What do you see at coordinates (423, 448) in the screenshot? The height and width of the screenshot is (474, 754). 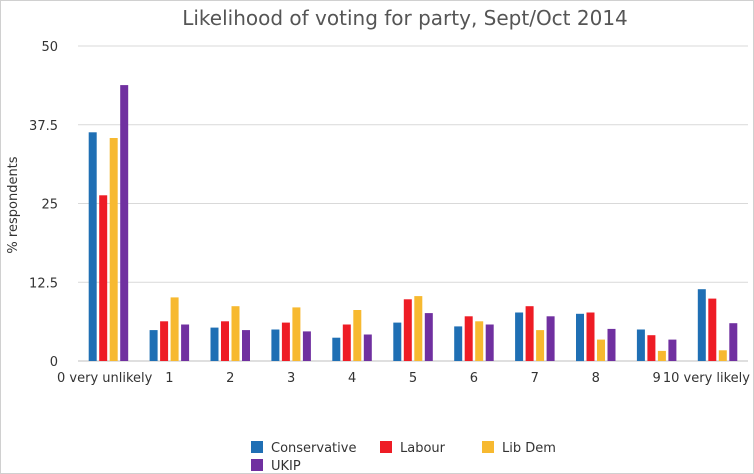 I see `legend-label-labour: Labour` at bounding box center [423, 448].